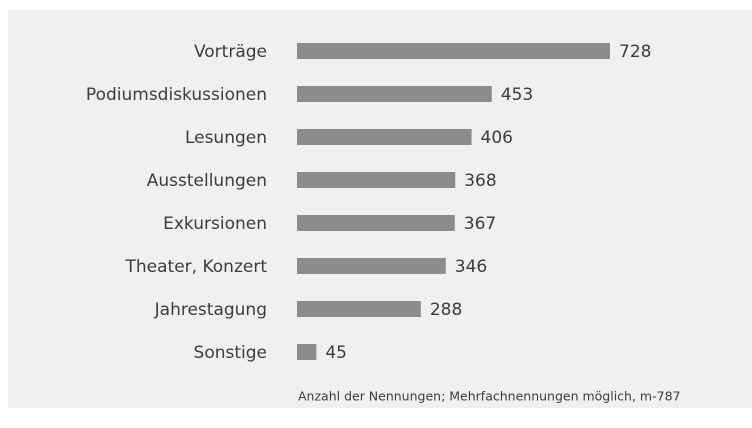  Describe the element at coordinates (480, 224) in the screenshot. I see `value-label: 367` at that location.